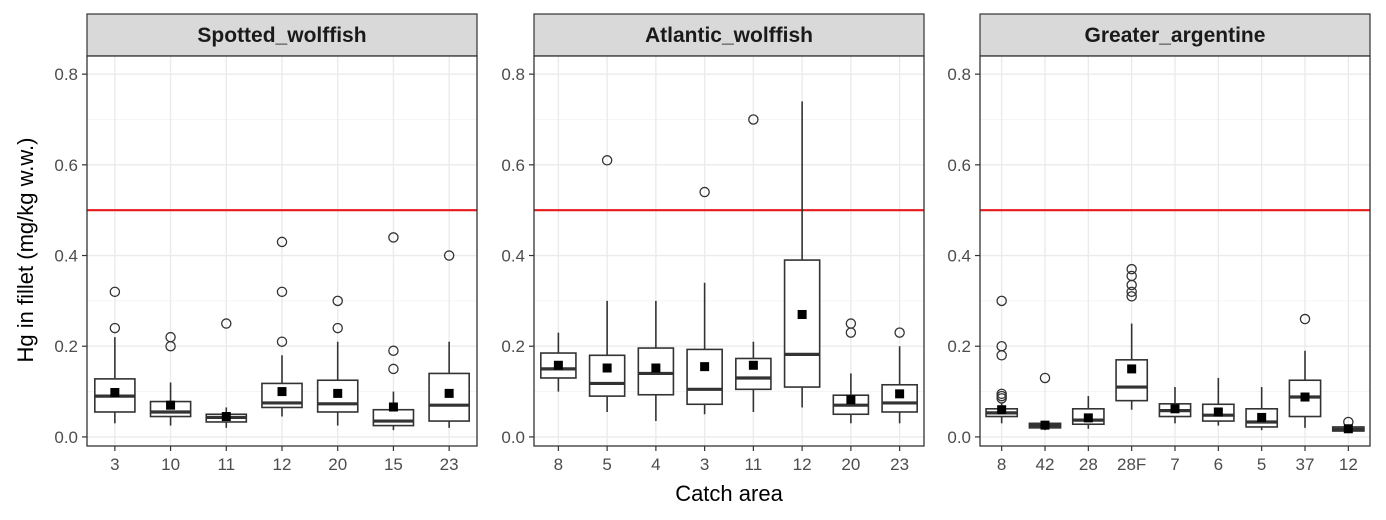  Describe the element at coordinates (959, 437) in the screenshot. I see `y-tick-label: 0.0` at that location.